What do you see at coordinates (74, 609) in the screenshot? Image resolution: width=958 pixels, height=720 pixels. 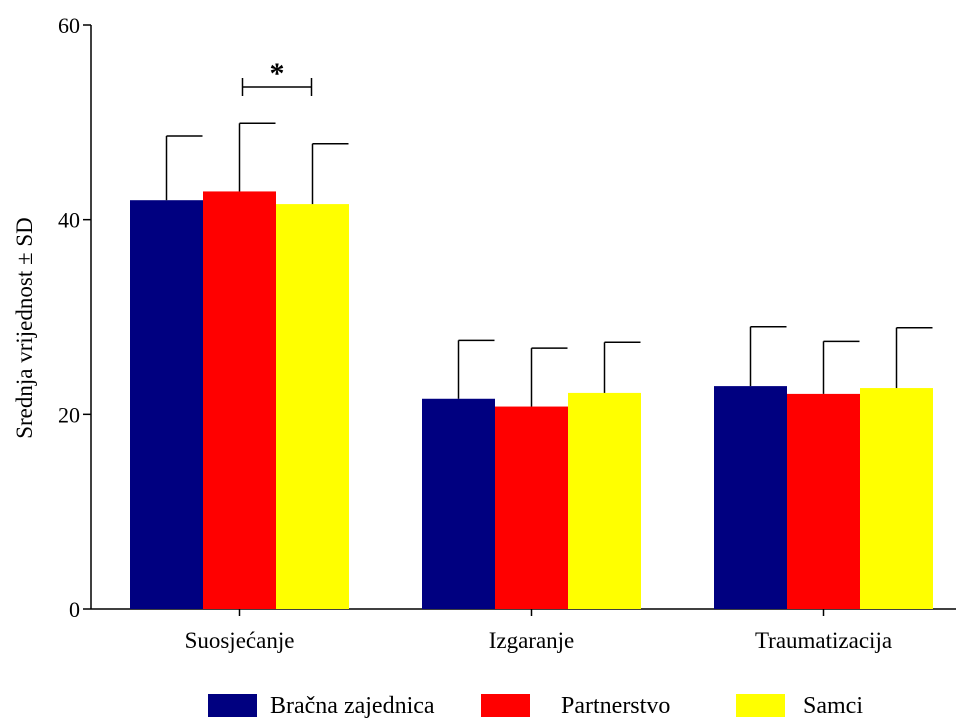 I see `y-tick-label: 0` at bounding box center [74, 609].